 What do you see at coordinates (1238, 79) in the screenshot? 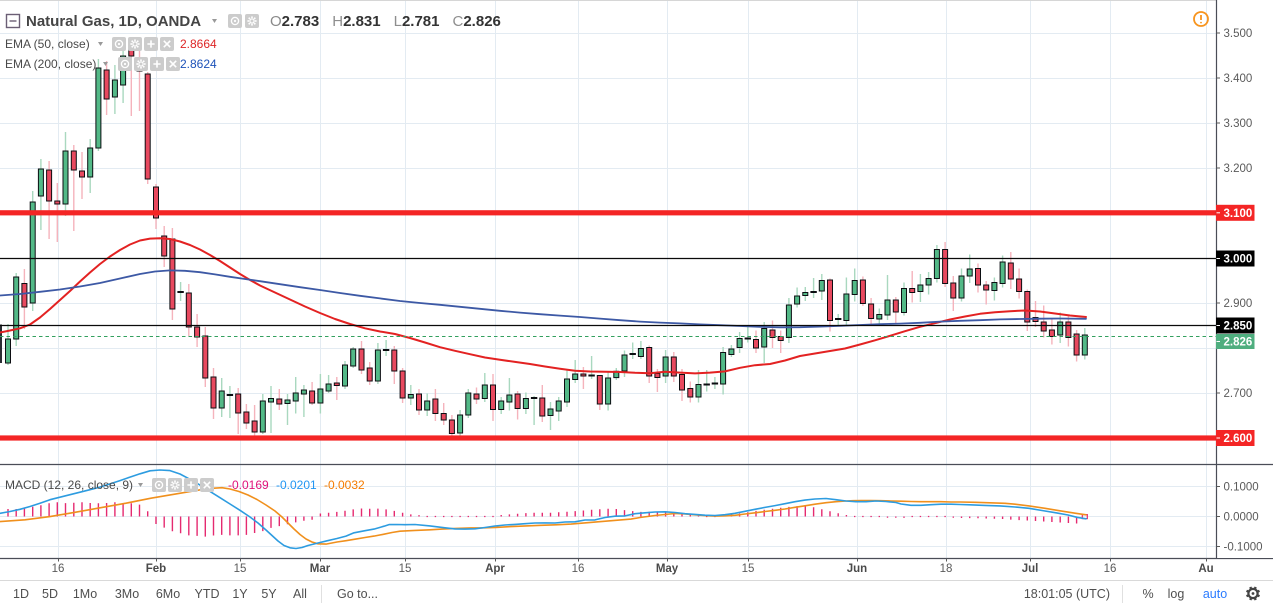
I see `svg-text: 3.400` at bounding box center [1238, 79].